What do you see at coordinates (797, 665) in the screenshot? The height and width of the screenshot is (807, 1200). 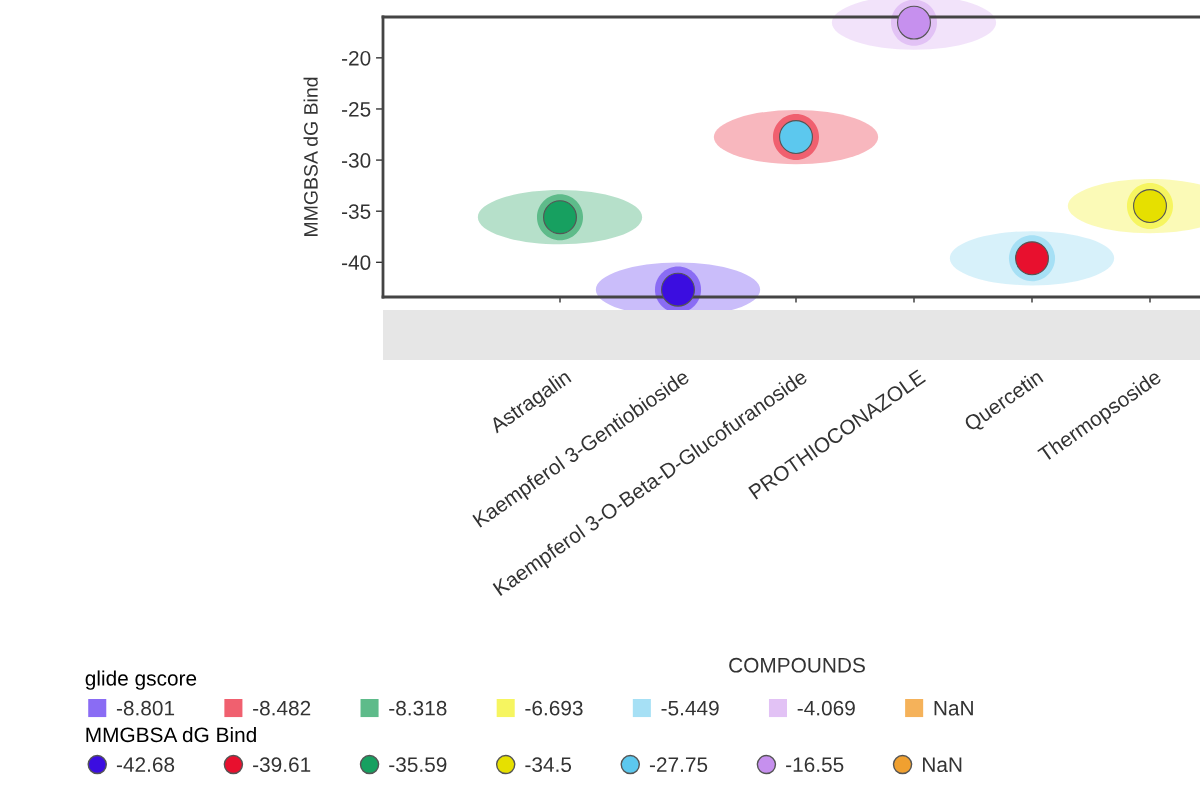 I see `x-axis-title: COMPOUNDS` at bounding box center [797, 665].